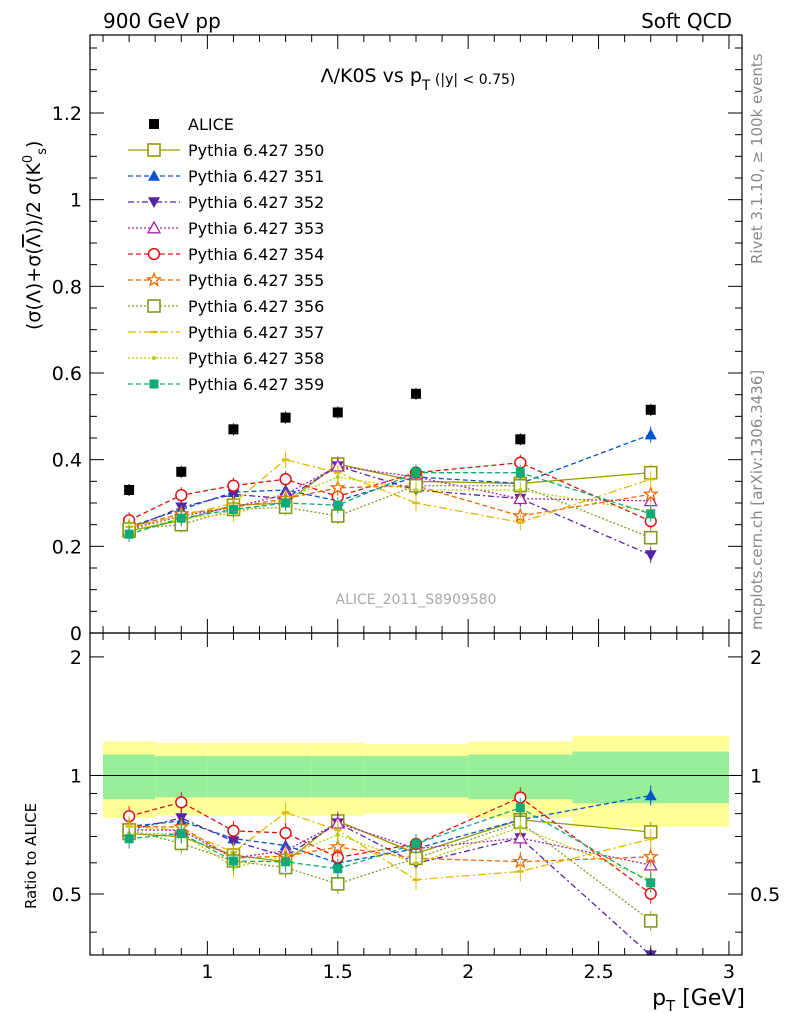 The width and height of the screenshot is (786, 1024). Describe the element at coordinates (256, 384) in the screenshot. I see `legend-label: Pythia 6.427 359` at that location.